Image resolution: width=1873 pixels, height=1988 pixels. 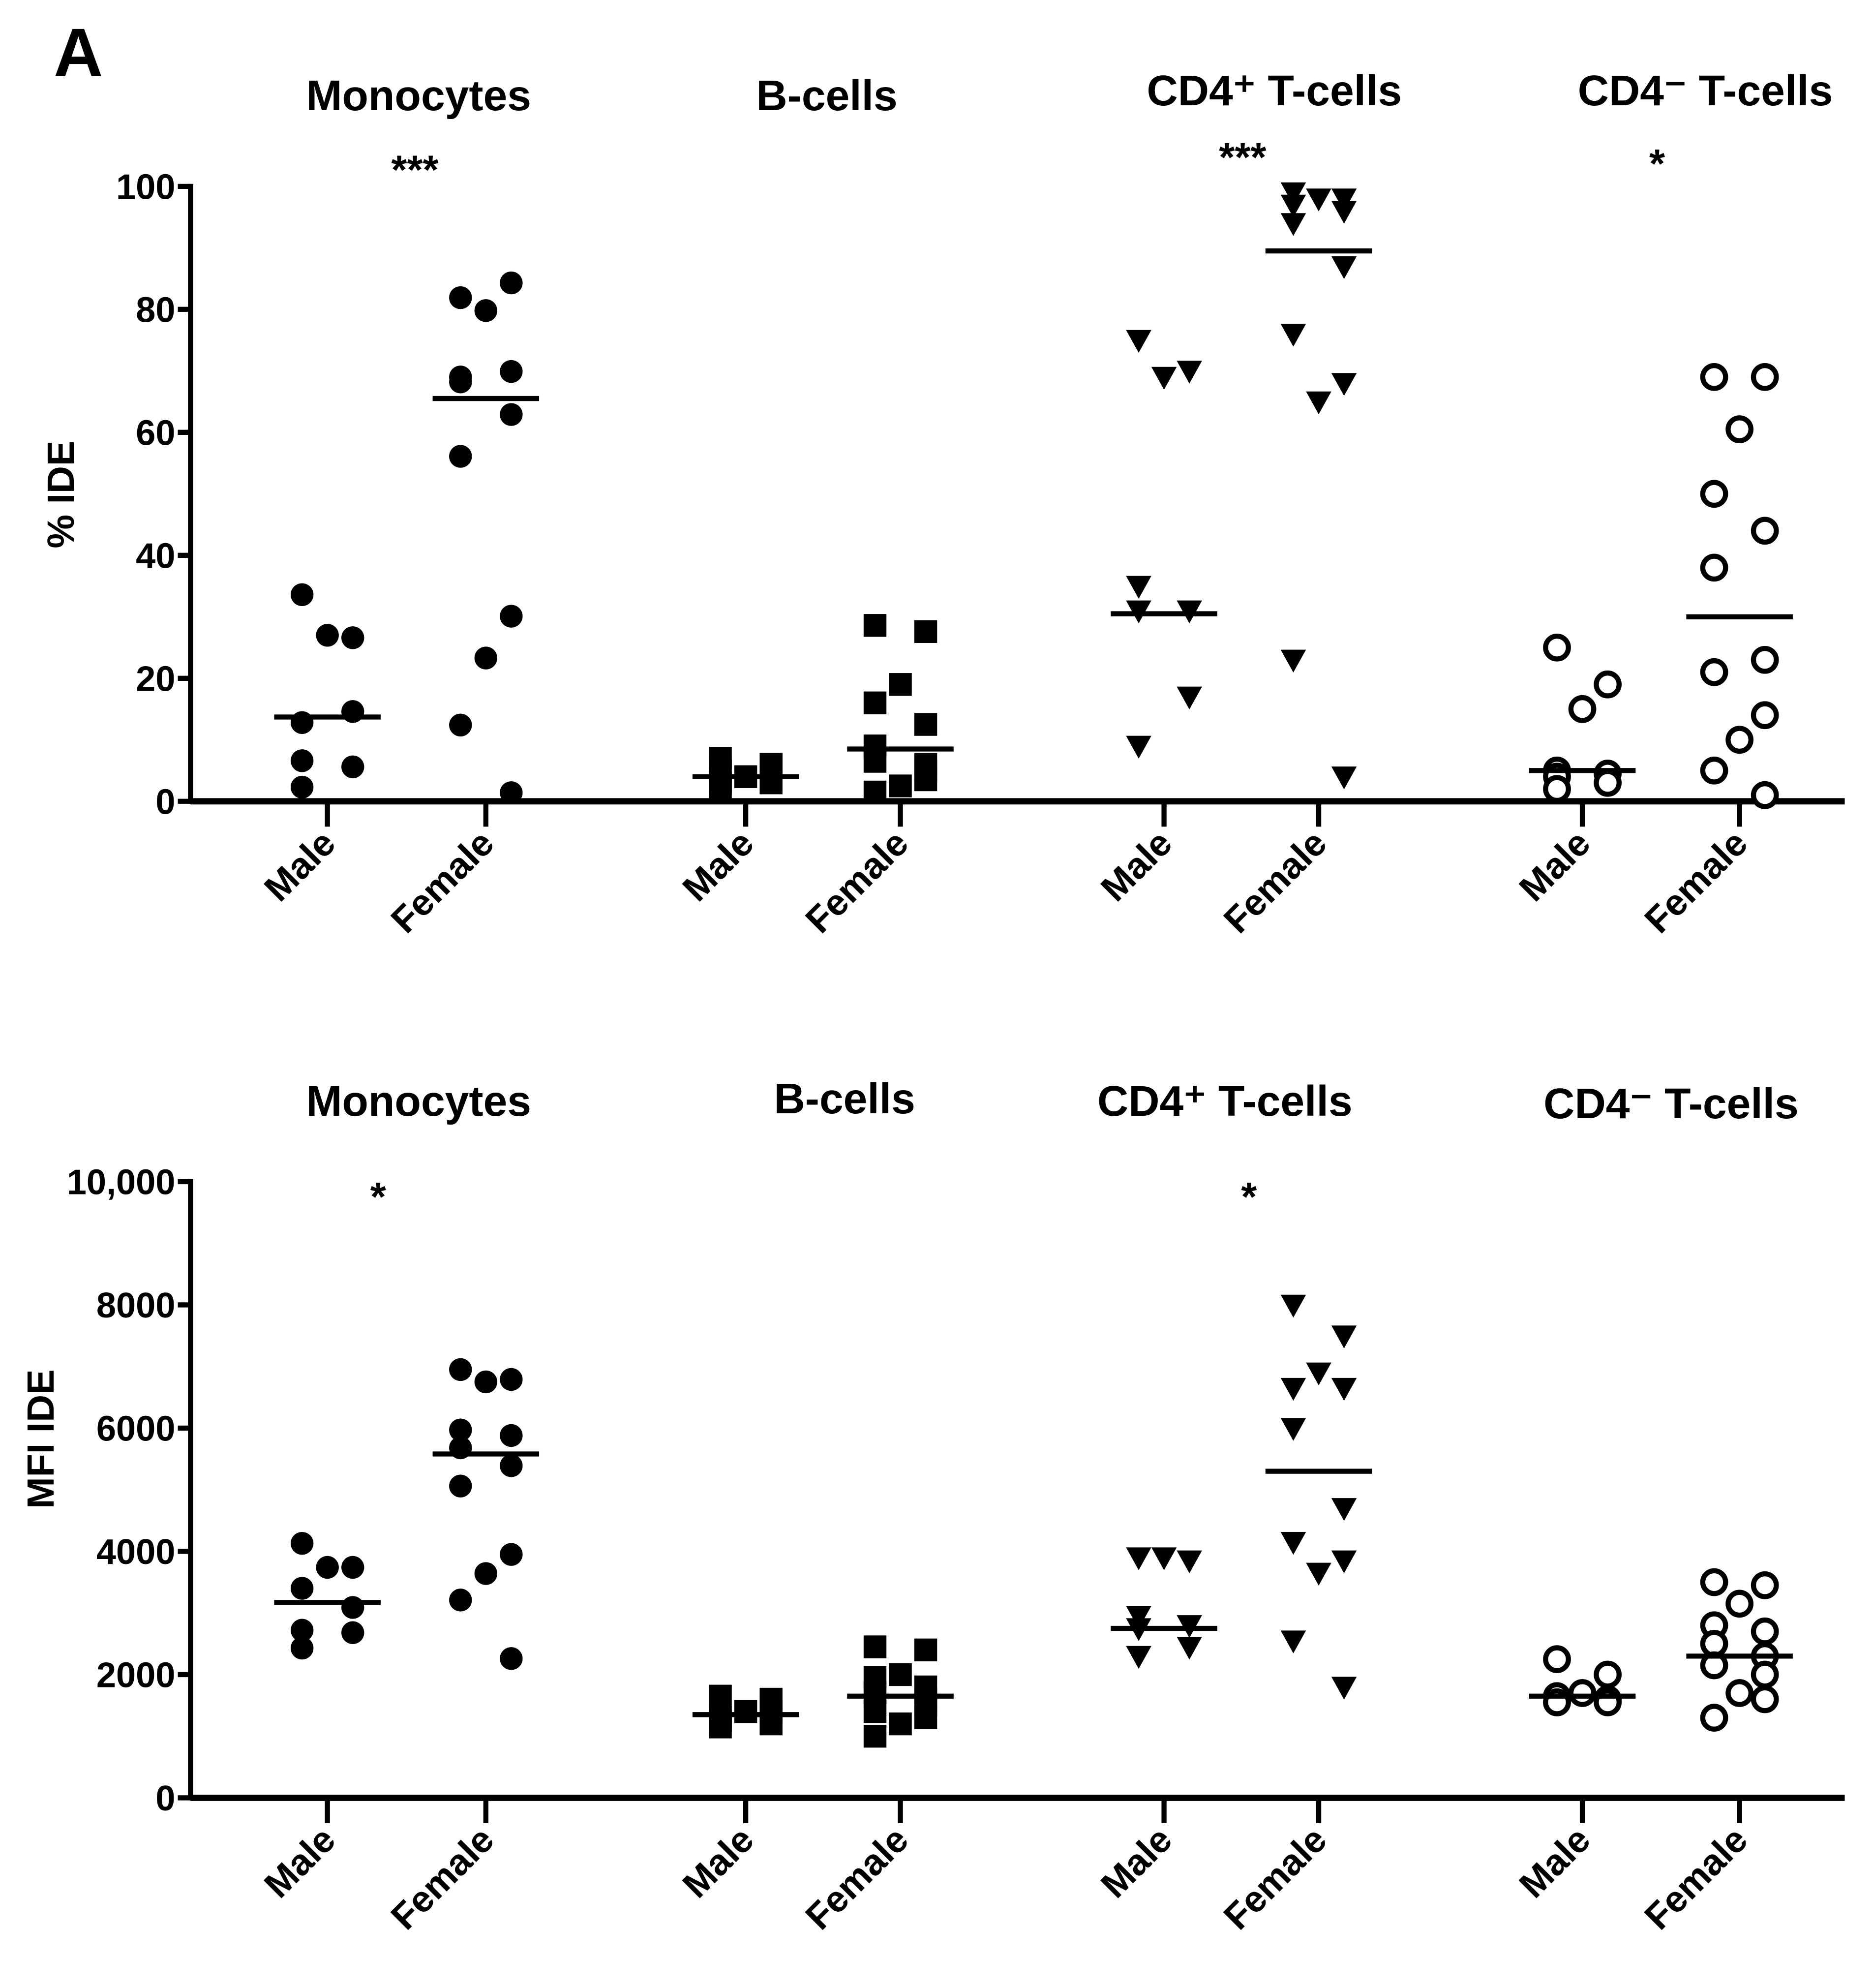 I want to click on y-axis-label: MFI IDE, so click(x=41, y=1438).